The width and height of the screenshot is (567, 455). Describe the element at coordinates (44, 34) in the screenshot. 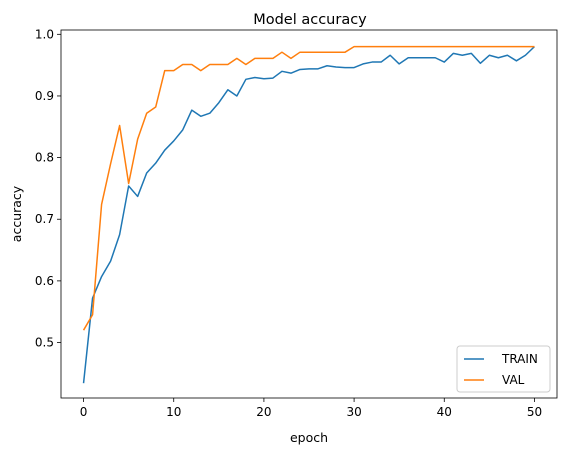

I see `y-tick-label: 1.0` at that location.